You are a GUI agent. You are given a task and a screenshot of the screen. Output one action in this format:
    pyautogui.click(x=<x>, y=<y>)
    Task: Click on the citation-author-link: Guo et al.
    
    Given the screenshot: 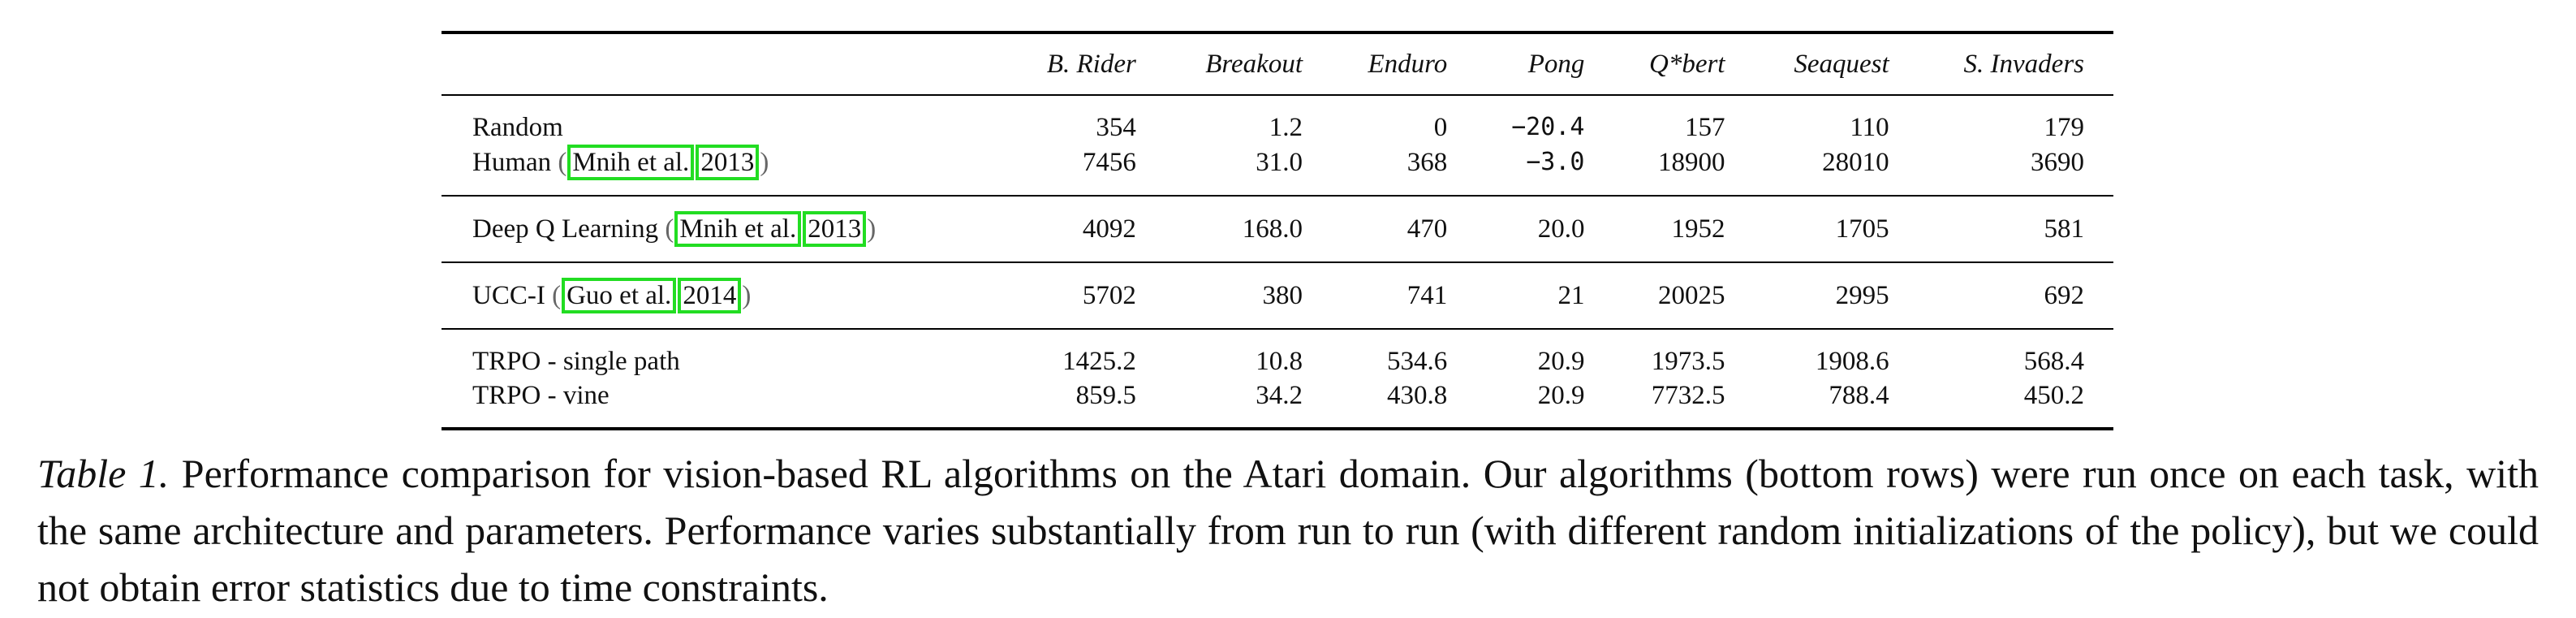 What is the action you would take?
    pyautogui.click(x=619, y=295)
    